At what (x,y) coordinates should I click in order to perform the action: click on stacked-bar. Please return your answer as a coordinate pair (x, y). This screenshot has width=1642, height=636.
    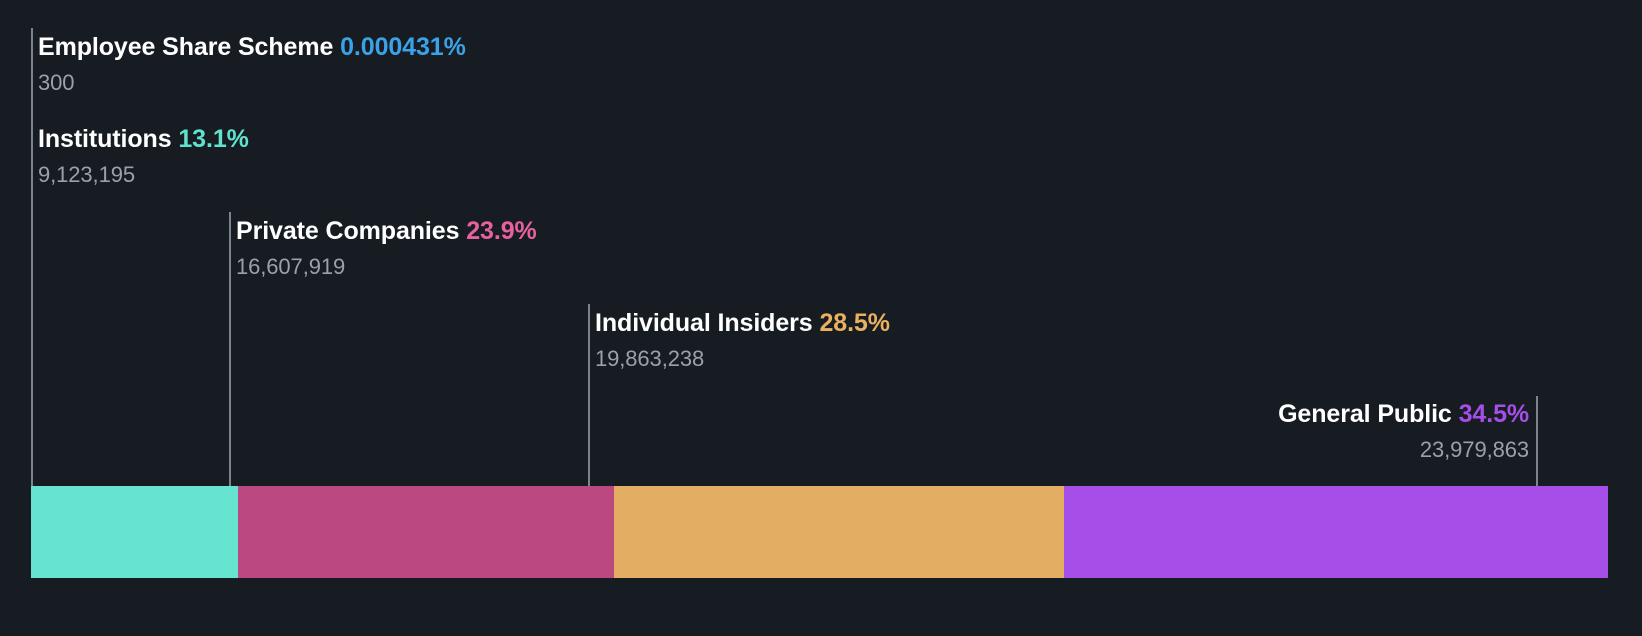
    Looking at the image, I should click on (819, 532).